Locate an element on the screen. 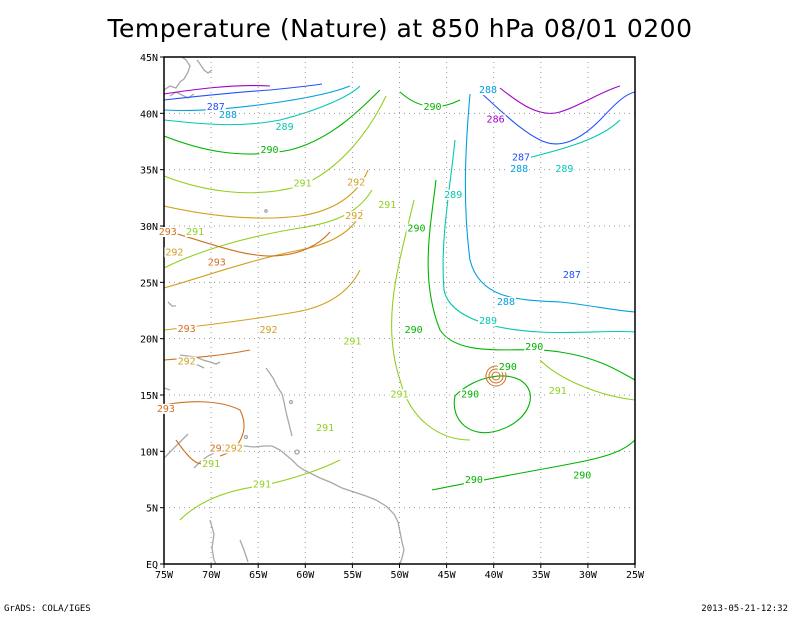 The image size is (800, 618). lon-tick-label: 65W is located at coordinates (258, 575).